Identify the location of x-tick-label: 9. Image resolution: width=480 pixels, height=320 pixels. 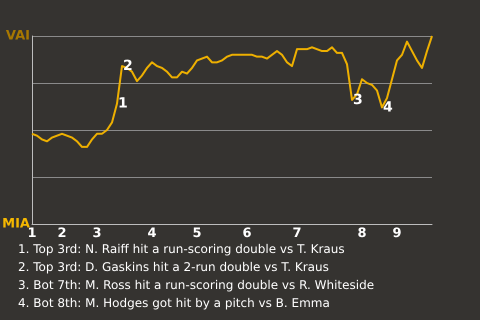
(397, 233).